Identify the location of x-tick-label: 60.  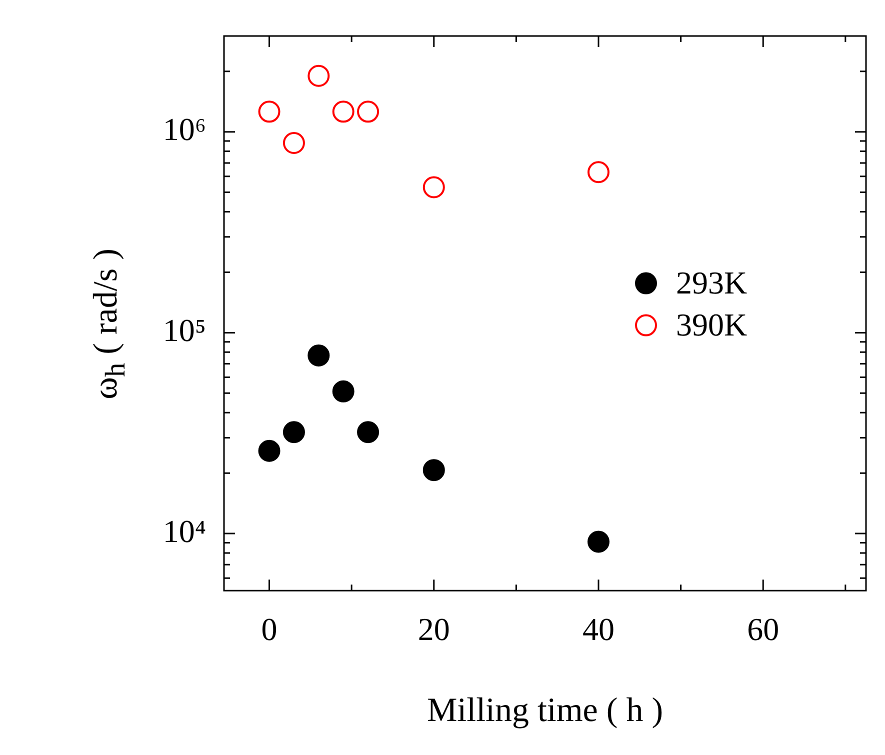
(763, 629).